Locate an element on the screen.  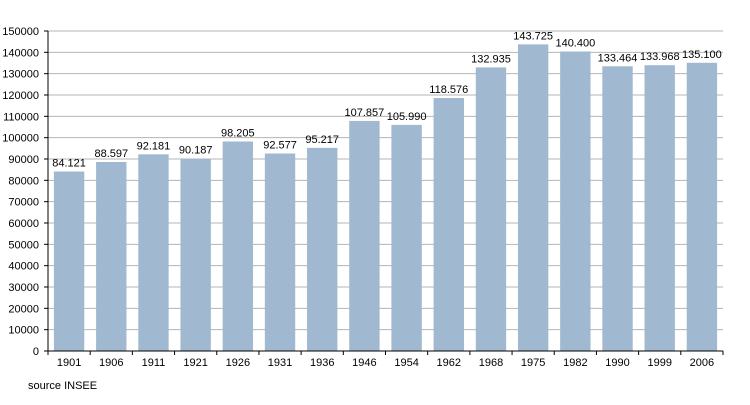
data-label: 118.576 is located at coordinates (448, 90).